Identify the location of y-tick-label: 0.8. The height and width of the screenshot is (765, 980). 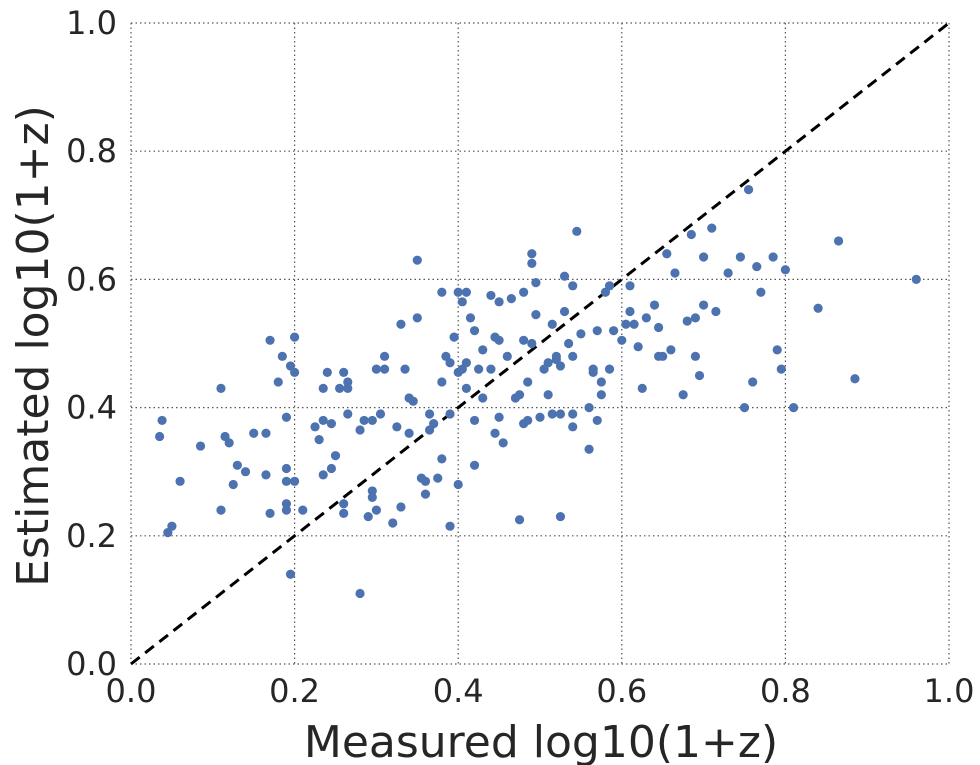
(91, 151).